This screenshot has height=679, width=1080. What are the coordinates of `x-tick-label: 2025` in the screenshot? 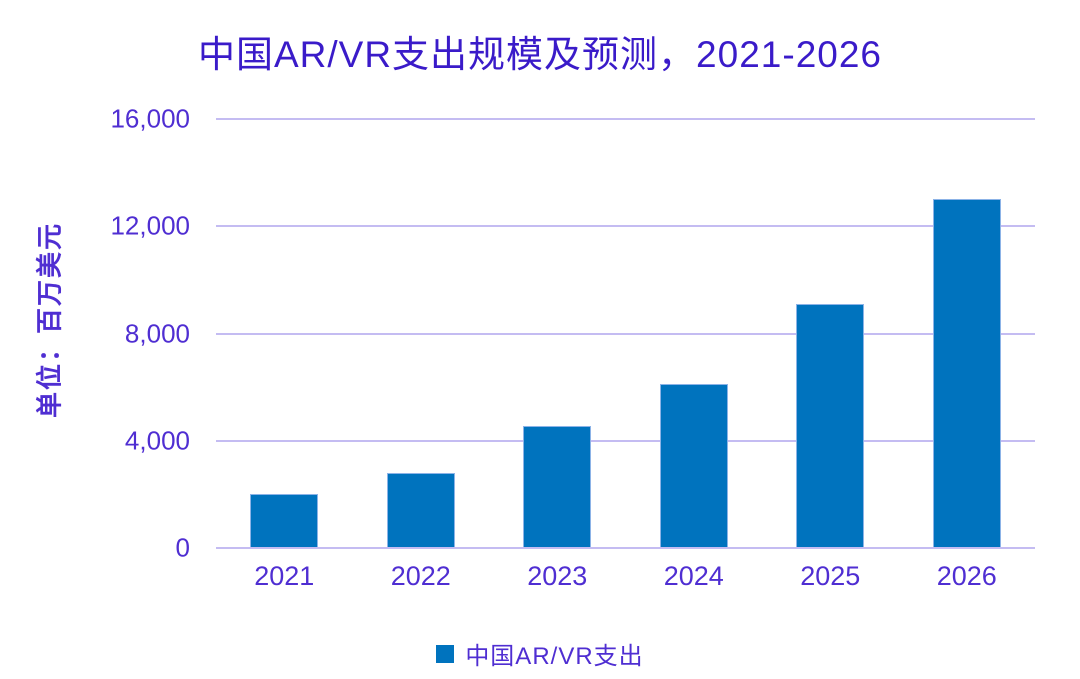 It's located at (830, 576).